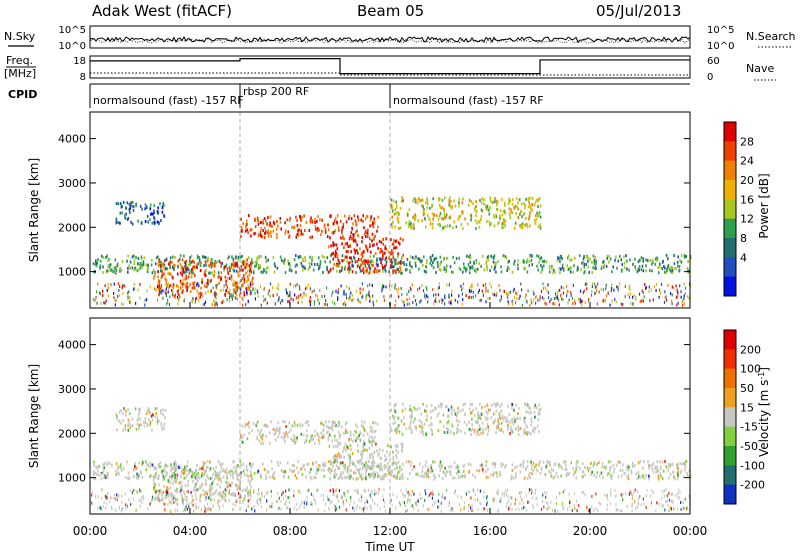 The height and width of the screenshot is (558, 800). I want to click on freq-label-line2: [MHz], so click(20, 73).